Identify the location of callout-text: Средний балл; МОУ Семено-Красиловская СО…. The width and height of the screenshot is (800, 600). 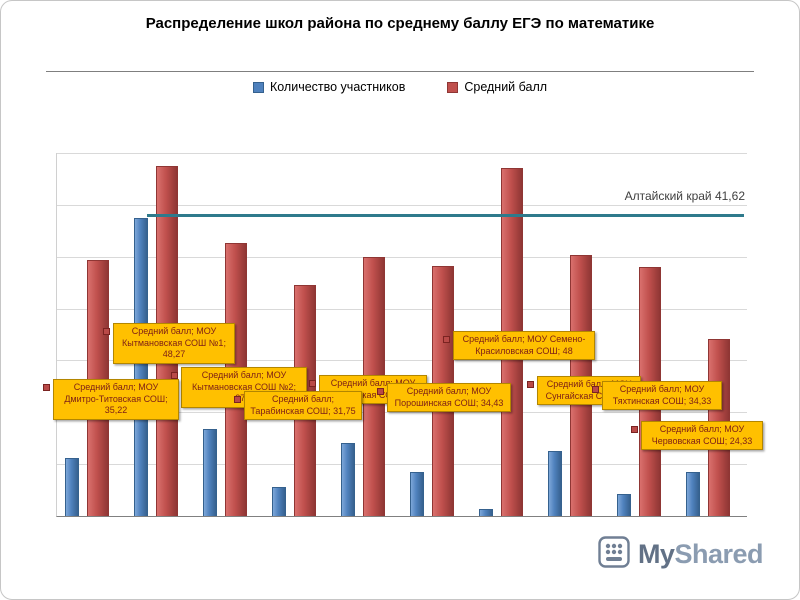
(524, 345).